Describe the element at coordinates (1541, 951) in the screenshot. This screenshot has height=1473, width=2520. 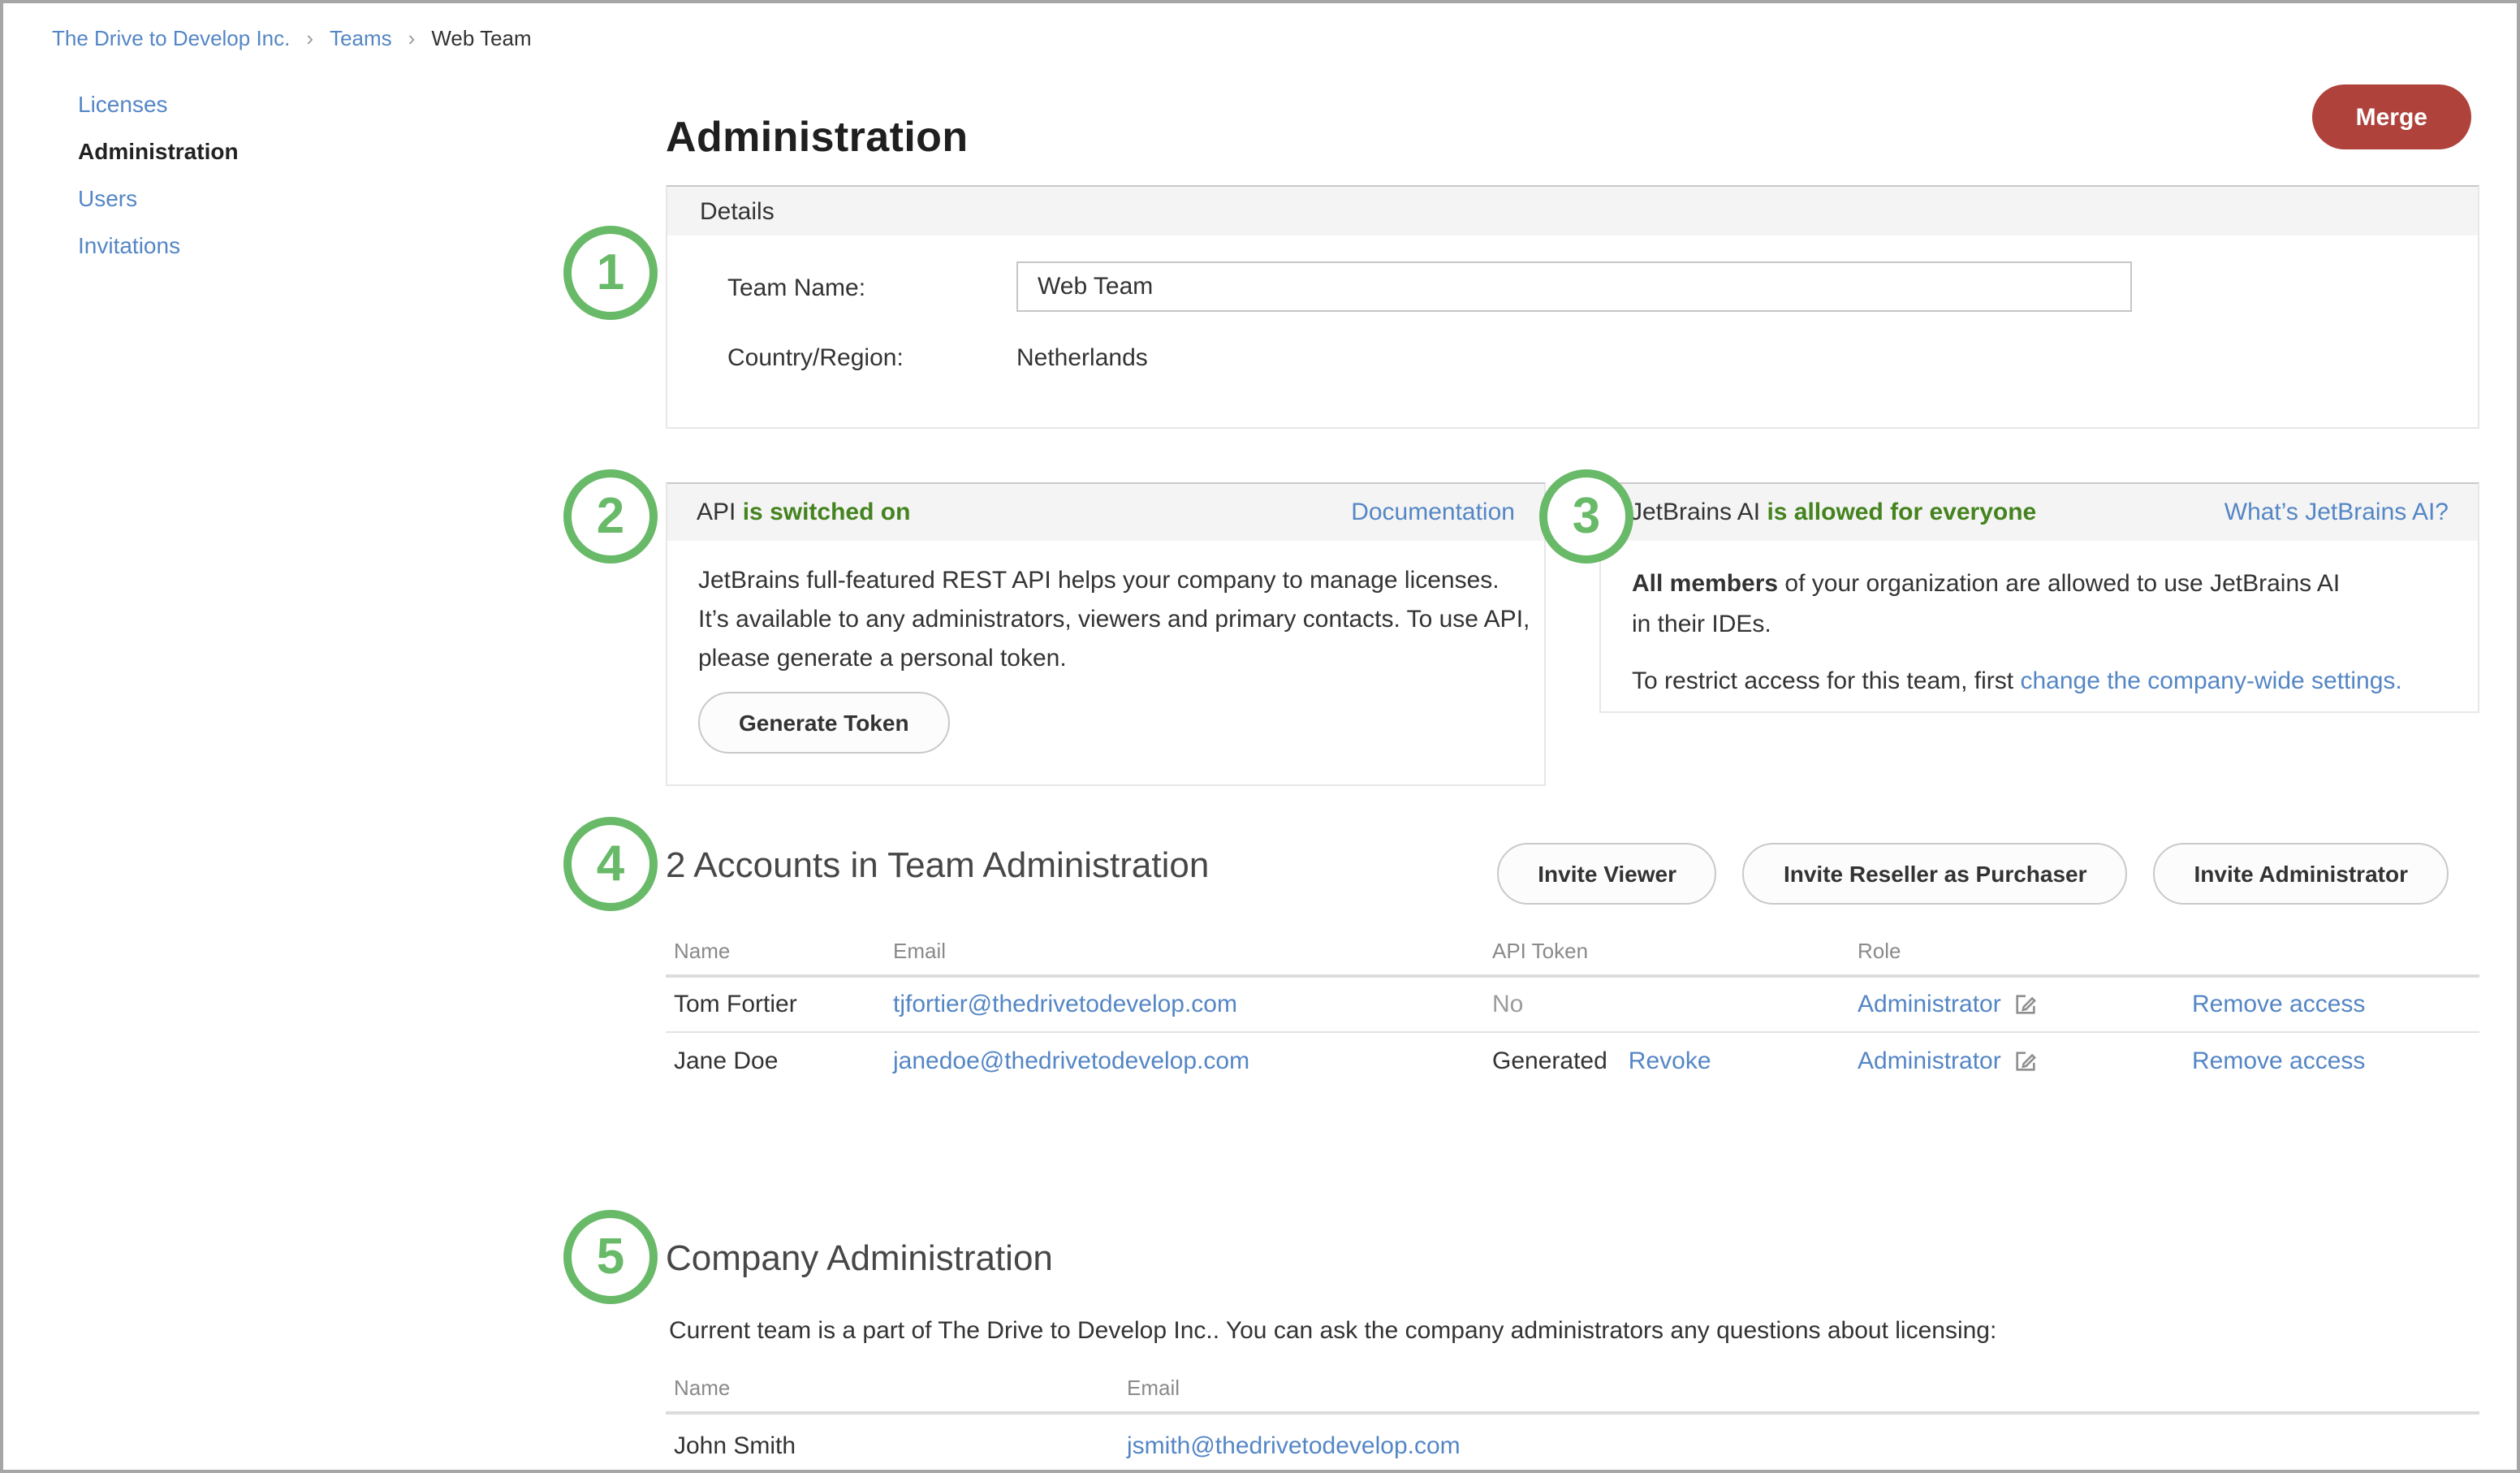
I see `column-header-api-token: API Token` at that location.